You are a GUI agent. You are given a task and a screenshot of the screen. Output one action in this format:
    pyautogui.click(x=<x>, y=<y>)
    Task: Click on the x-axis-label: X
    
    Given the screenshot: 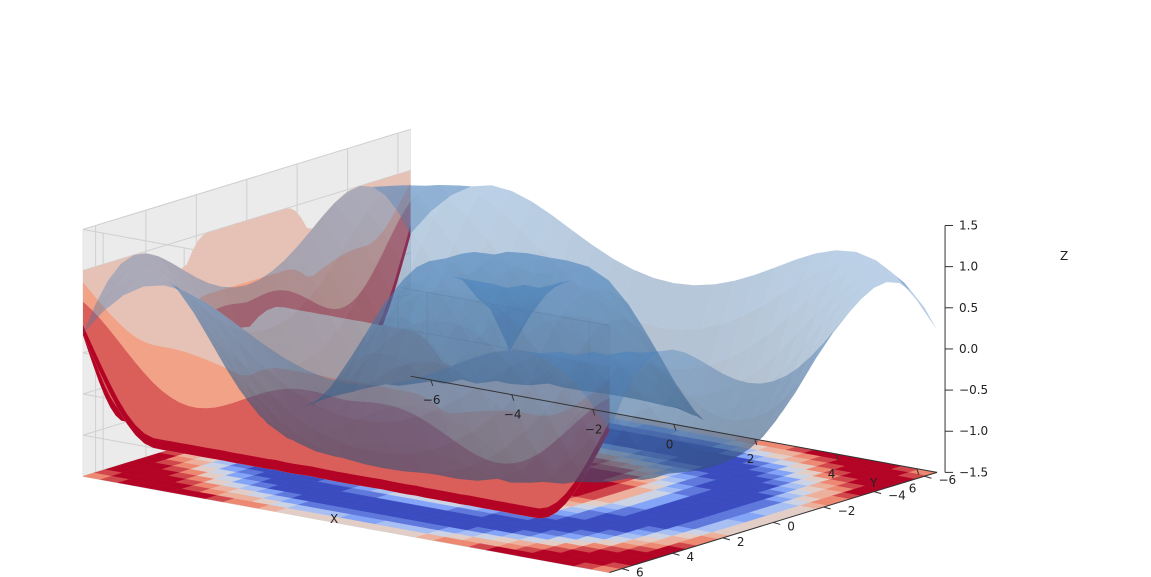 What is the action you would take?
    pyautogui.click(x=334, y=519)
    